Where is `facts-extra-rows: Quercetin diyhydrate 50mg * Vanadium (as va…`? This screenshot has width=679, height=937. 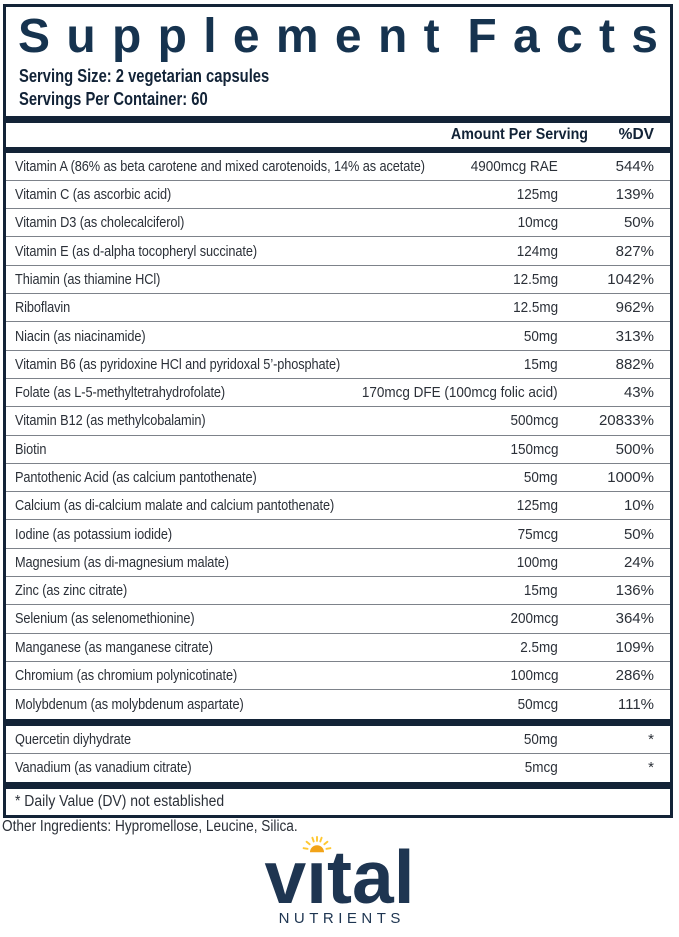 facts-extra-rows: Quercetin diyhydrate 50mg * Vanadium (as va… is located at coordinates (338, 754).